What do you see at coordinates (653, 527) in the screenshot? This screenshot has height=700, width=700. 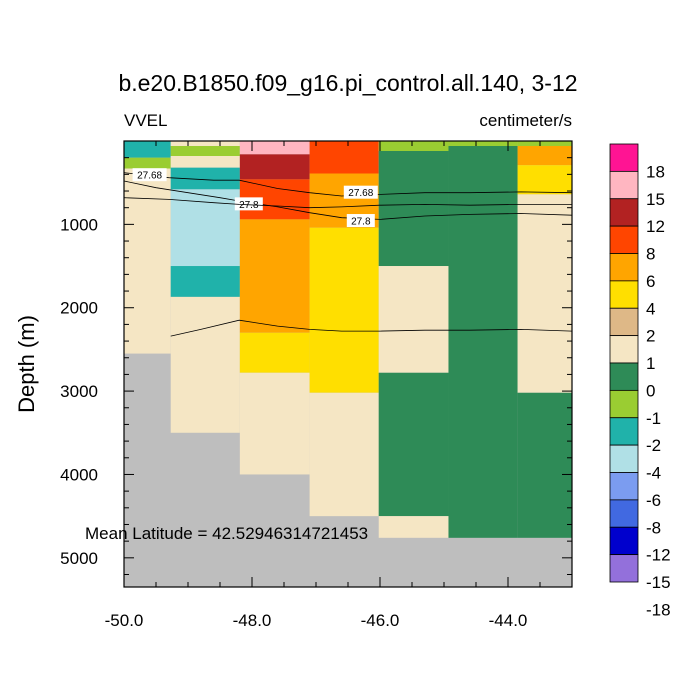 I see `colorbar-label: -8` at bounding box center [653, 527].